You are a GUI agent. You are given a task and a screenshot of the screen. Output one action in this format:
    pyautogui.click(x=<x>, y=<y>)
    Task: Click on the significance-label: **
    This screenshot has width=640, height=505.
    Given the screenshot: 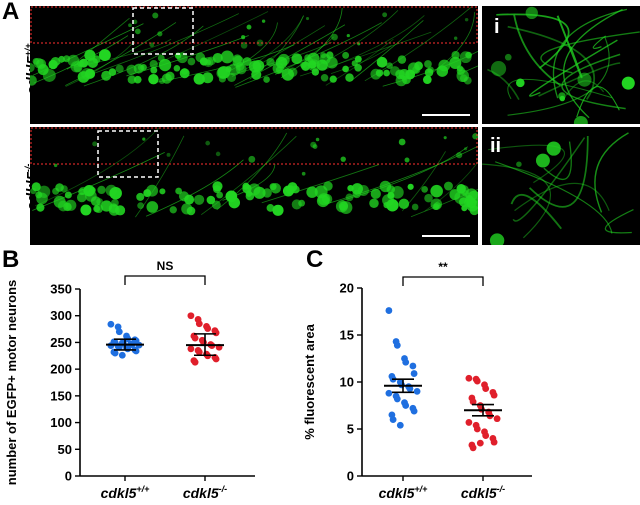 What is the action you would take?
    pyautogui.click(x=443, y=267)
    